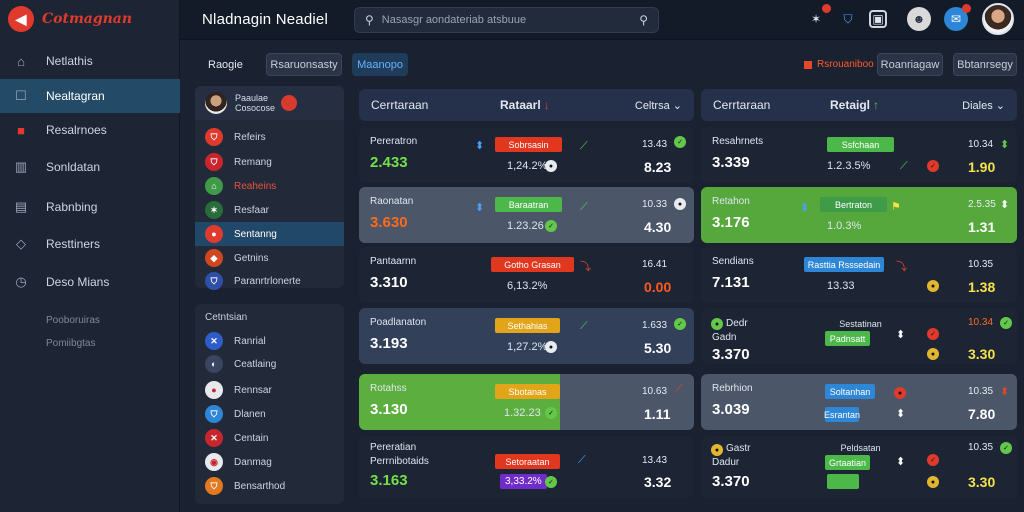 The height and width of the screenshot is (512, 1024). Describe the element at coordinates (983, 105) in the screenshot. I see `column-dropdown: Diales ⌄` at that location.